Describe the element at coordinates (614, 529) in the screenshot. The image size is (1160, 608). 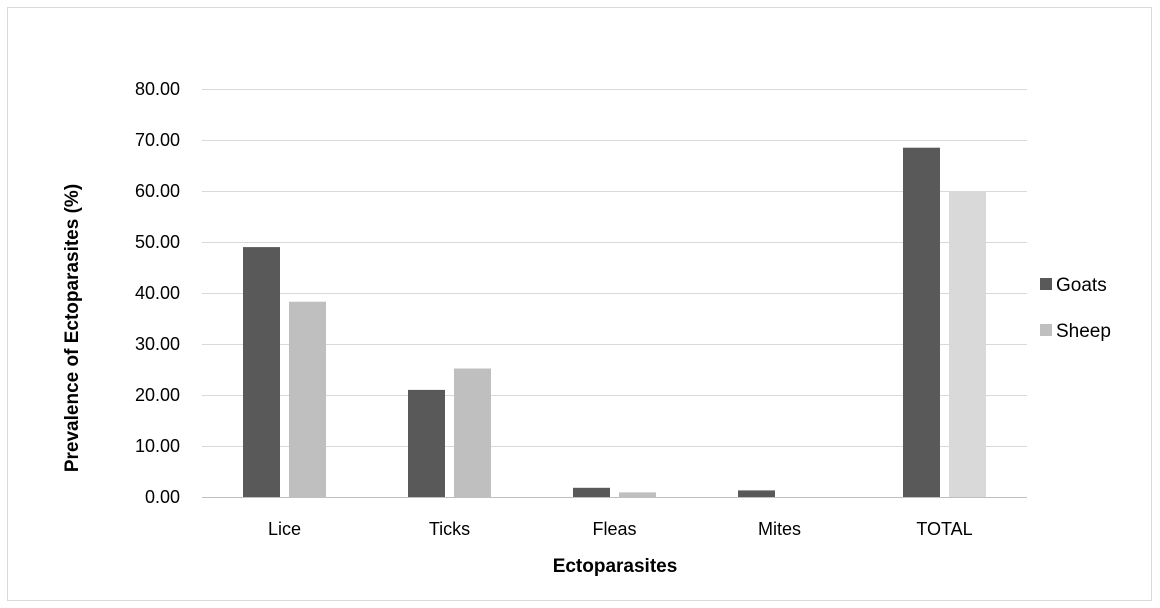
I see `x-tick-label: Fleas` at that location.